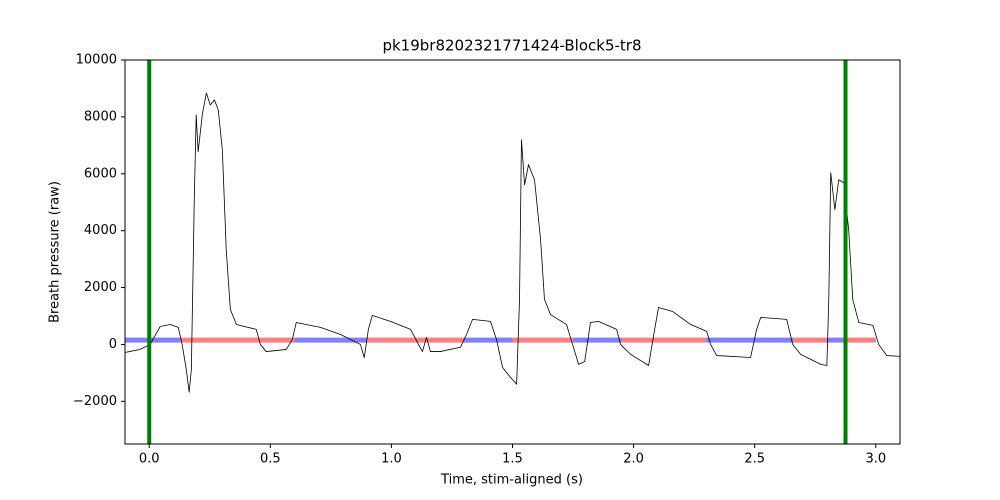  I want to click on x-tick-label: 2.0, so click(633, 459).